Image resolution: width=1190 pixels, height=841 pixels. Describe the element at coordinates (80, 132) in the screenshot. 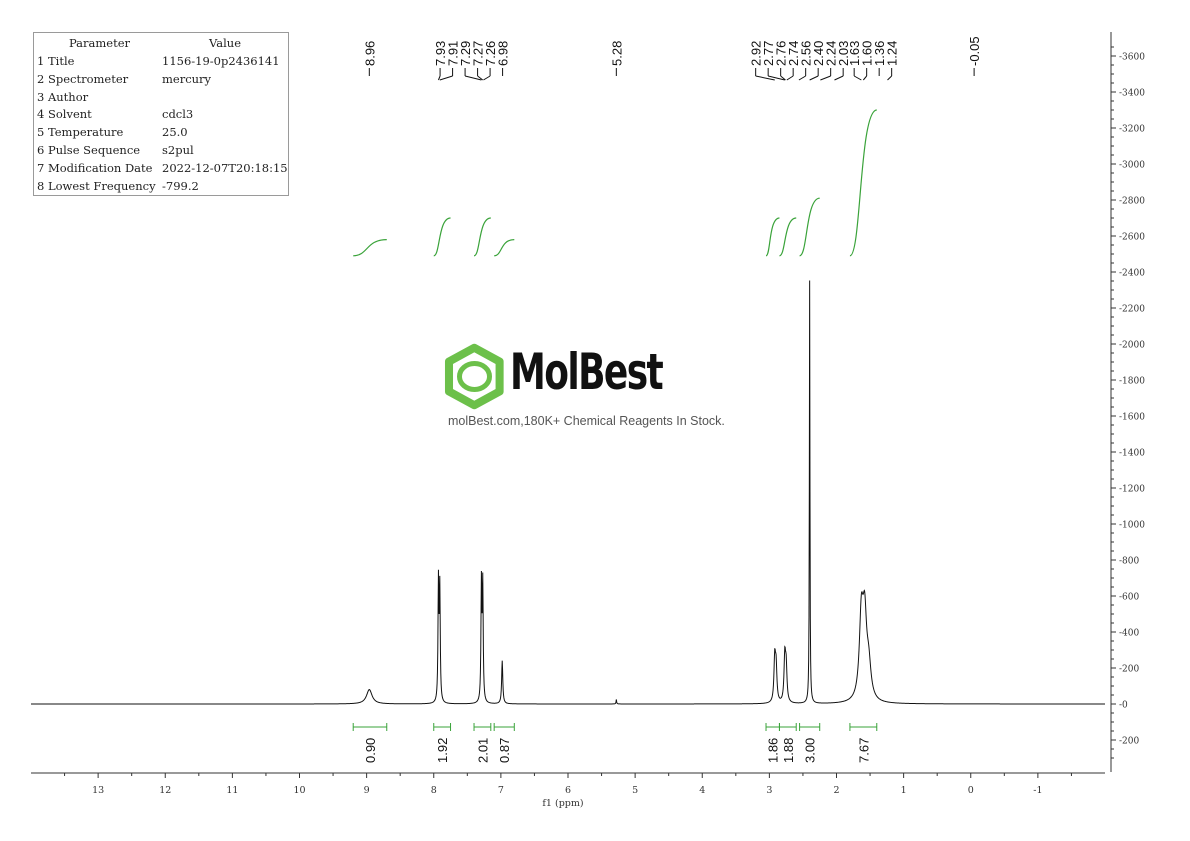

I see `parameter-name: 5 Temperature` at that location.